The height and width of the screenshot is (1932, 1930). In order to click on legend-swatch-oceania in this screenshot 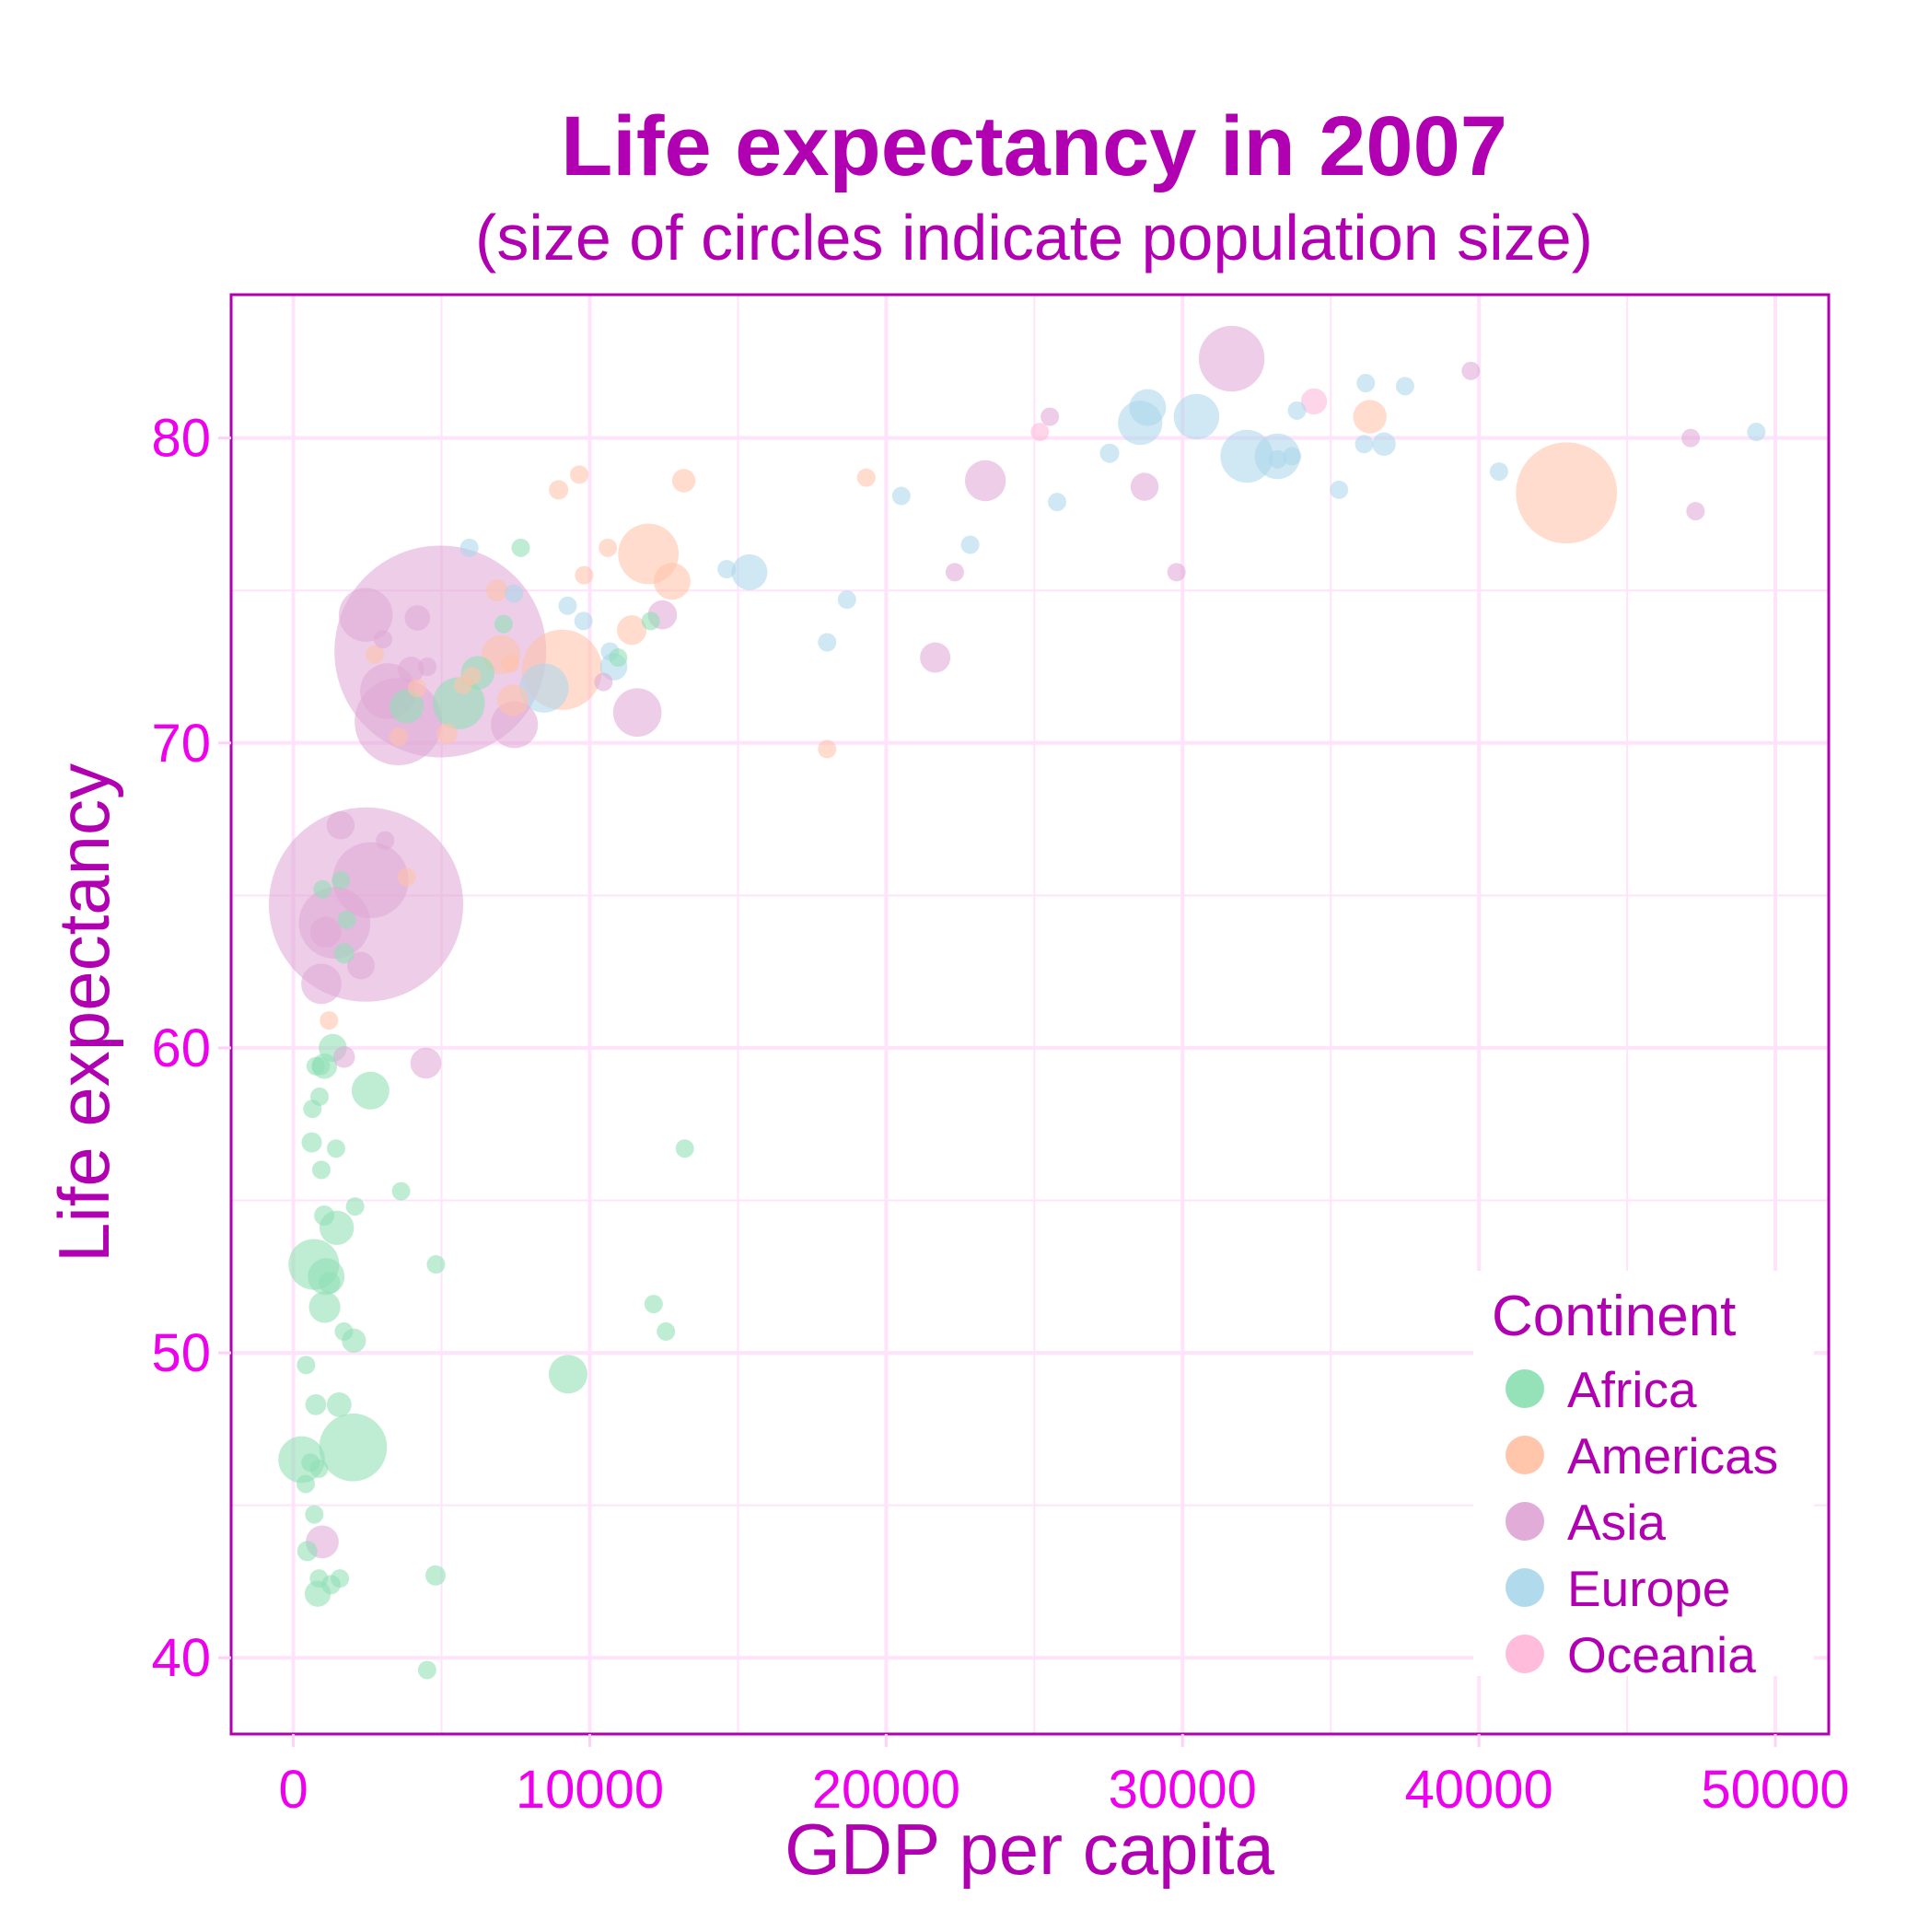, I will do `click(1525, 1654)`.